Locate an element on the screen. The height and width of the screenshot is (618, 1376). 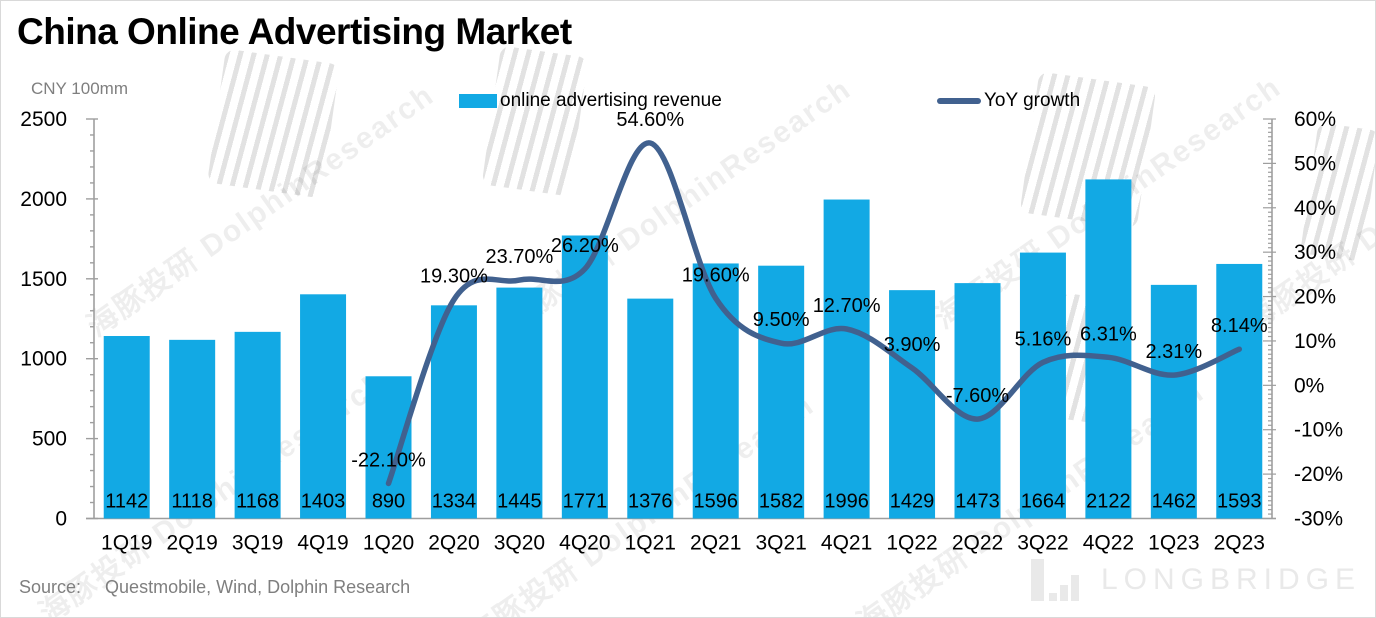
category-label: 2Q19 is located at coordinates (191, 543).